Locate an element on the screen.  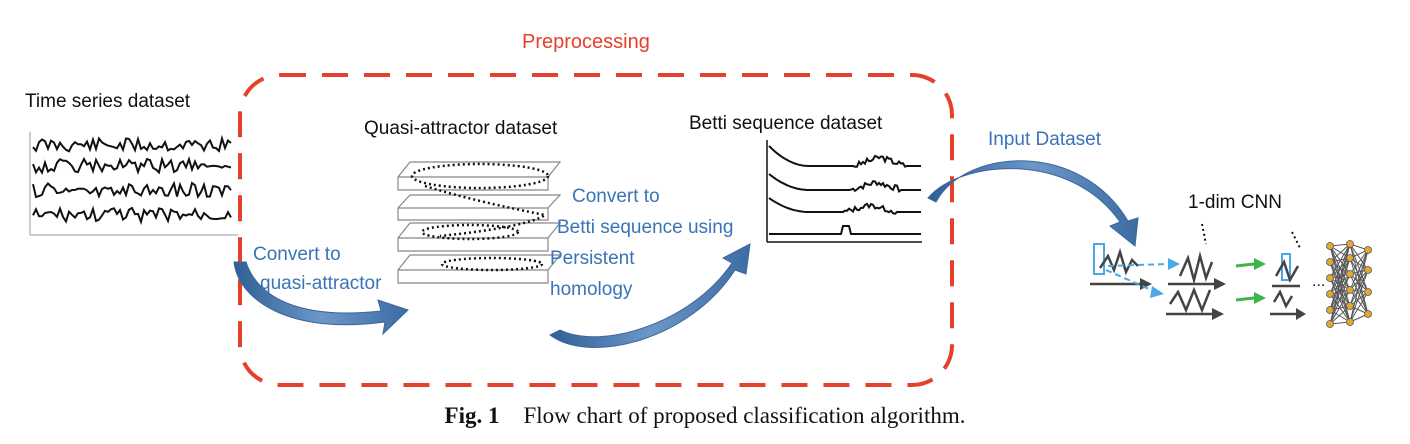
quasi-attractor-label: Quasi-attractor dataset is located at coordinates (461, 128).